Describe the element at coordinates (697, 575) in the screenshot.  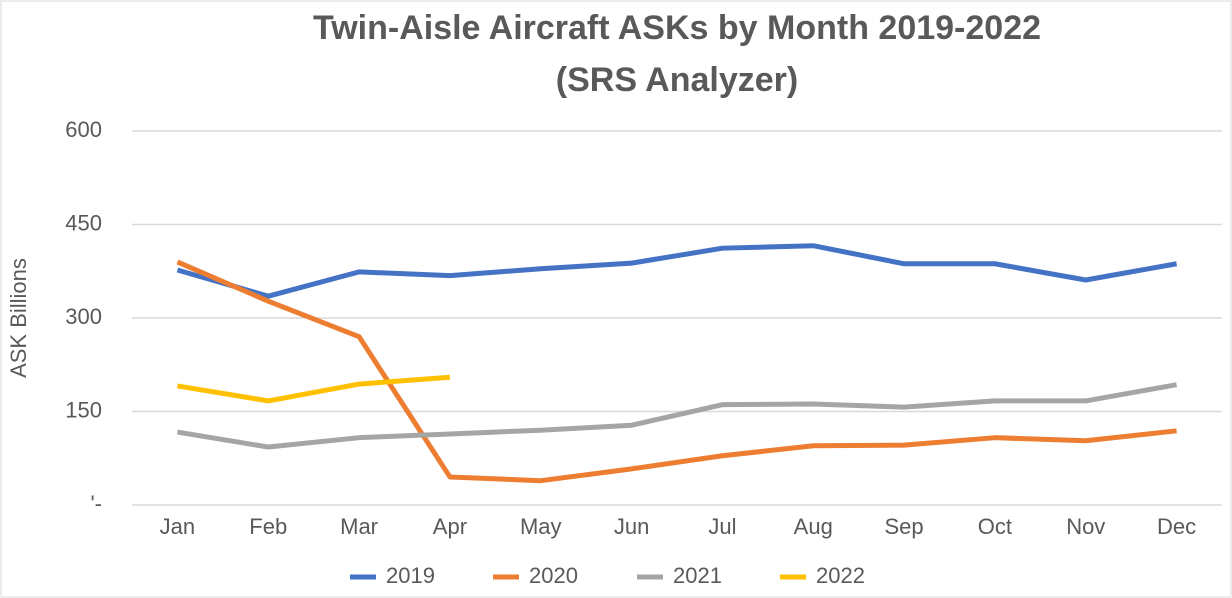
I see `legend-label: 2021` at that location.